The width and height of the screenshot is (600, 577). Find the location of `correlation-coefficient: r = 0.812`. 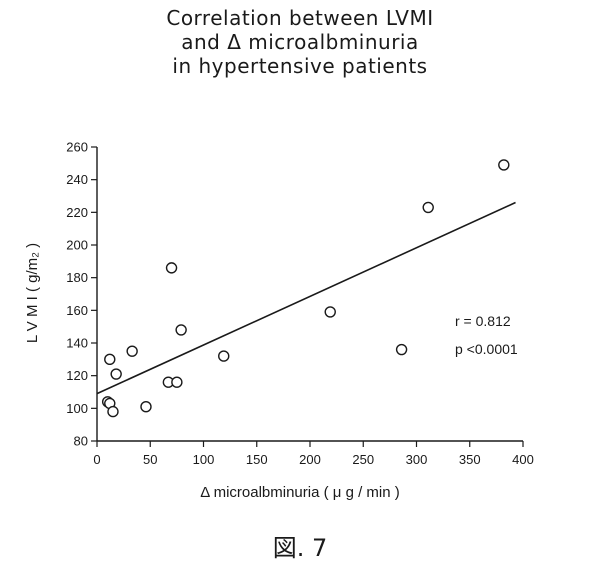

correlation-coefficient: r = 0.812 is located at coordinates (483, 321).